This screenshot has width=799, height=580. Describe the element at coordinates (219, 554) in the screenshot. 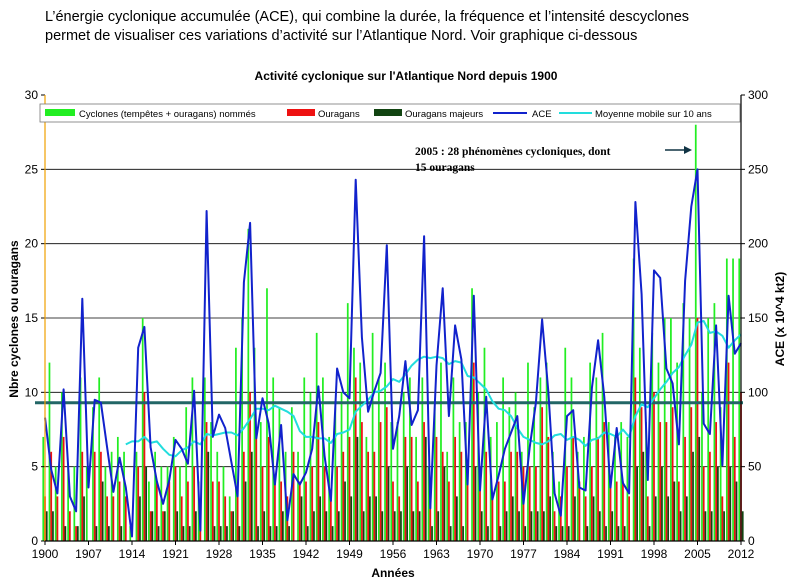

I see `x-tick-label: 1928` at that location.